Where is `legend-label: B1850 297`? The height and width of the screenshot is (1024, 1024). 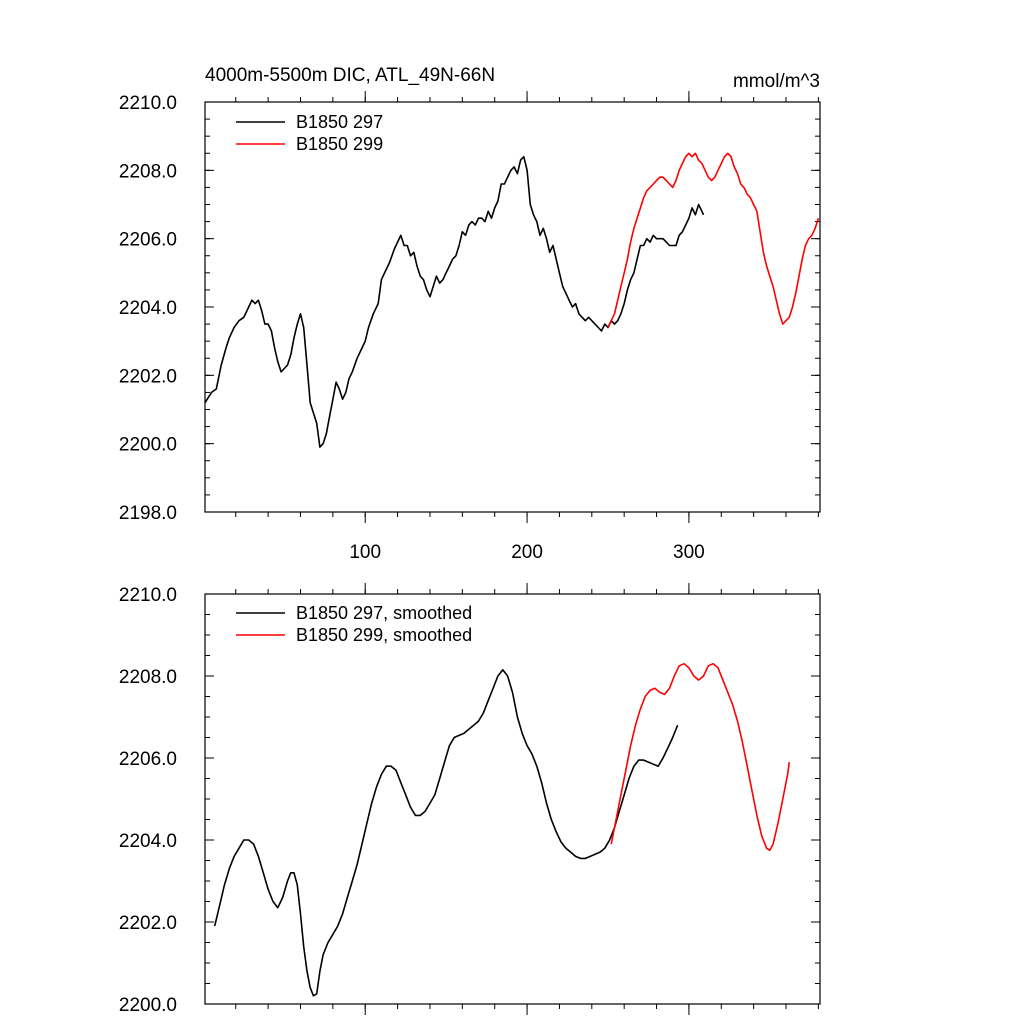
legend-label: B1850 297 is located at coordinates (339, 122).